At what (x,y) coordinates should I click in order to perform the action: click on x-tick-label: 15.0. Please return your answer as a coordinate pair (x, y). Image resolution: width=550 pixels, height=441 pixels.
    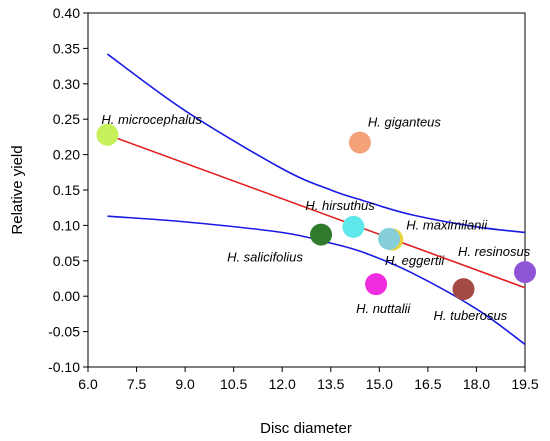
    Looking at the image, I should click on (379, 384).